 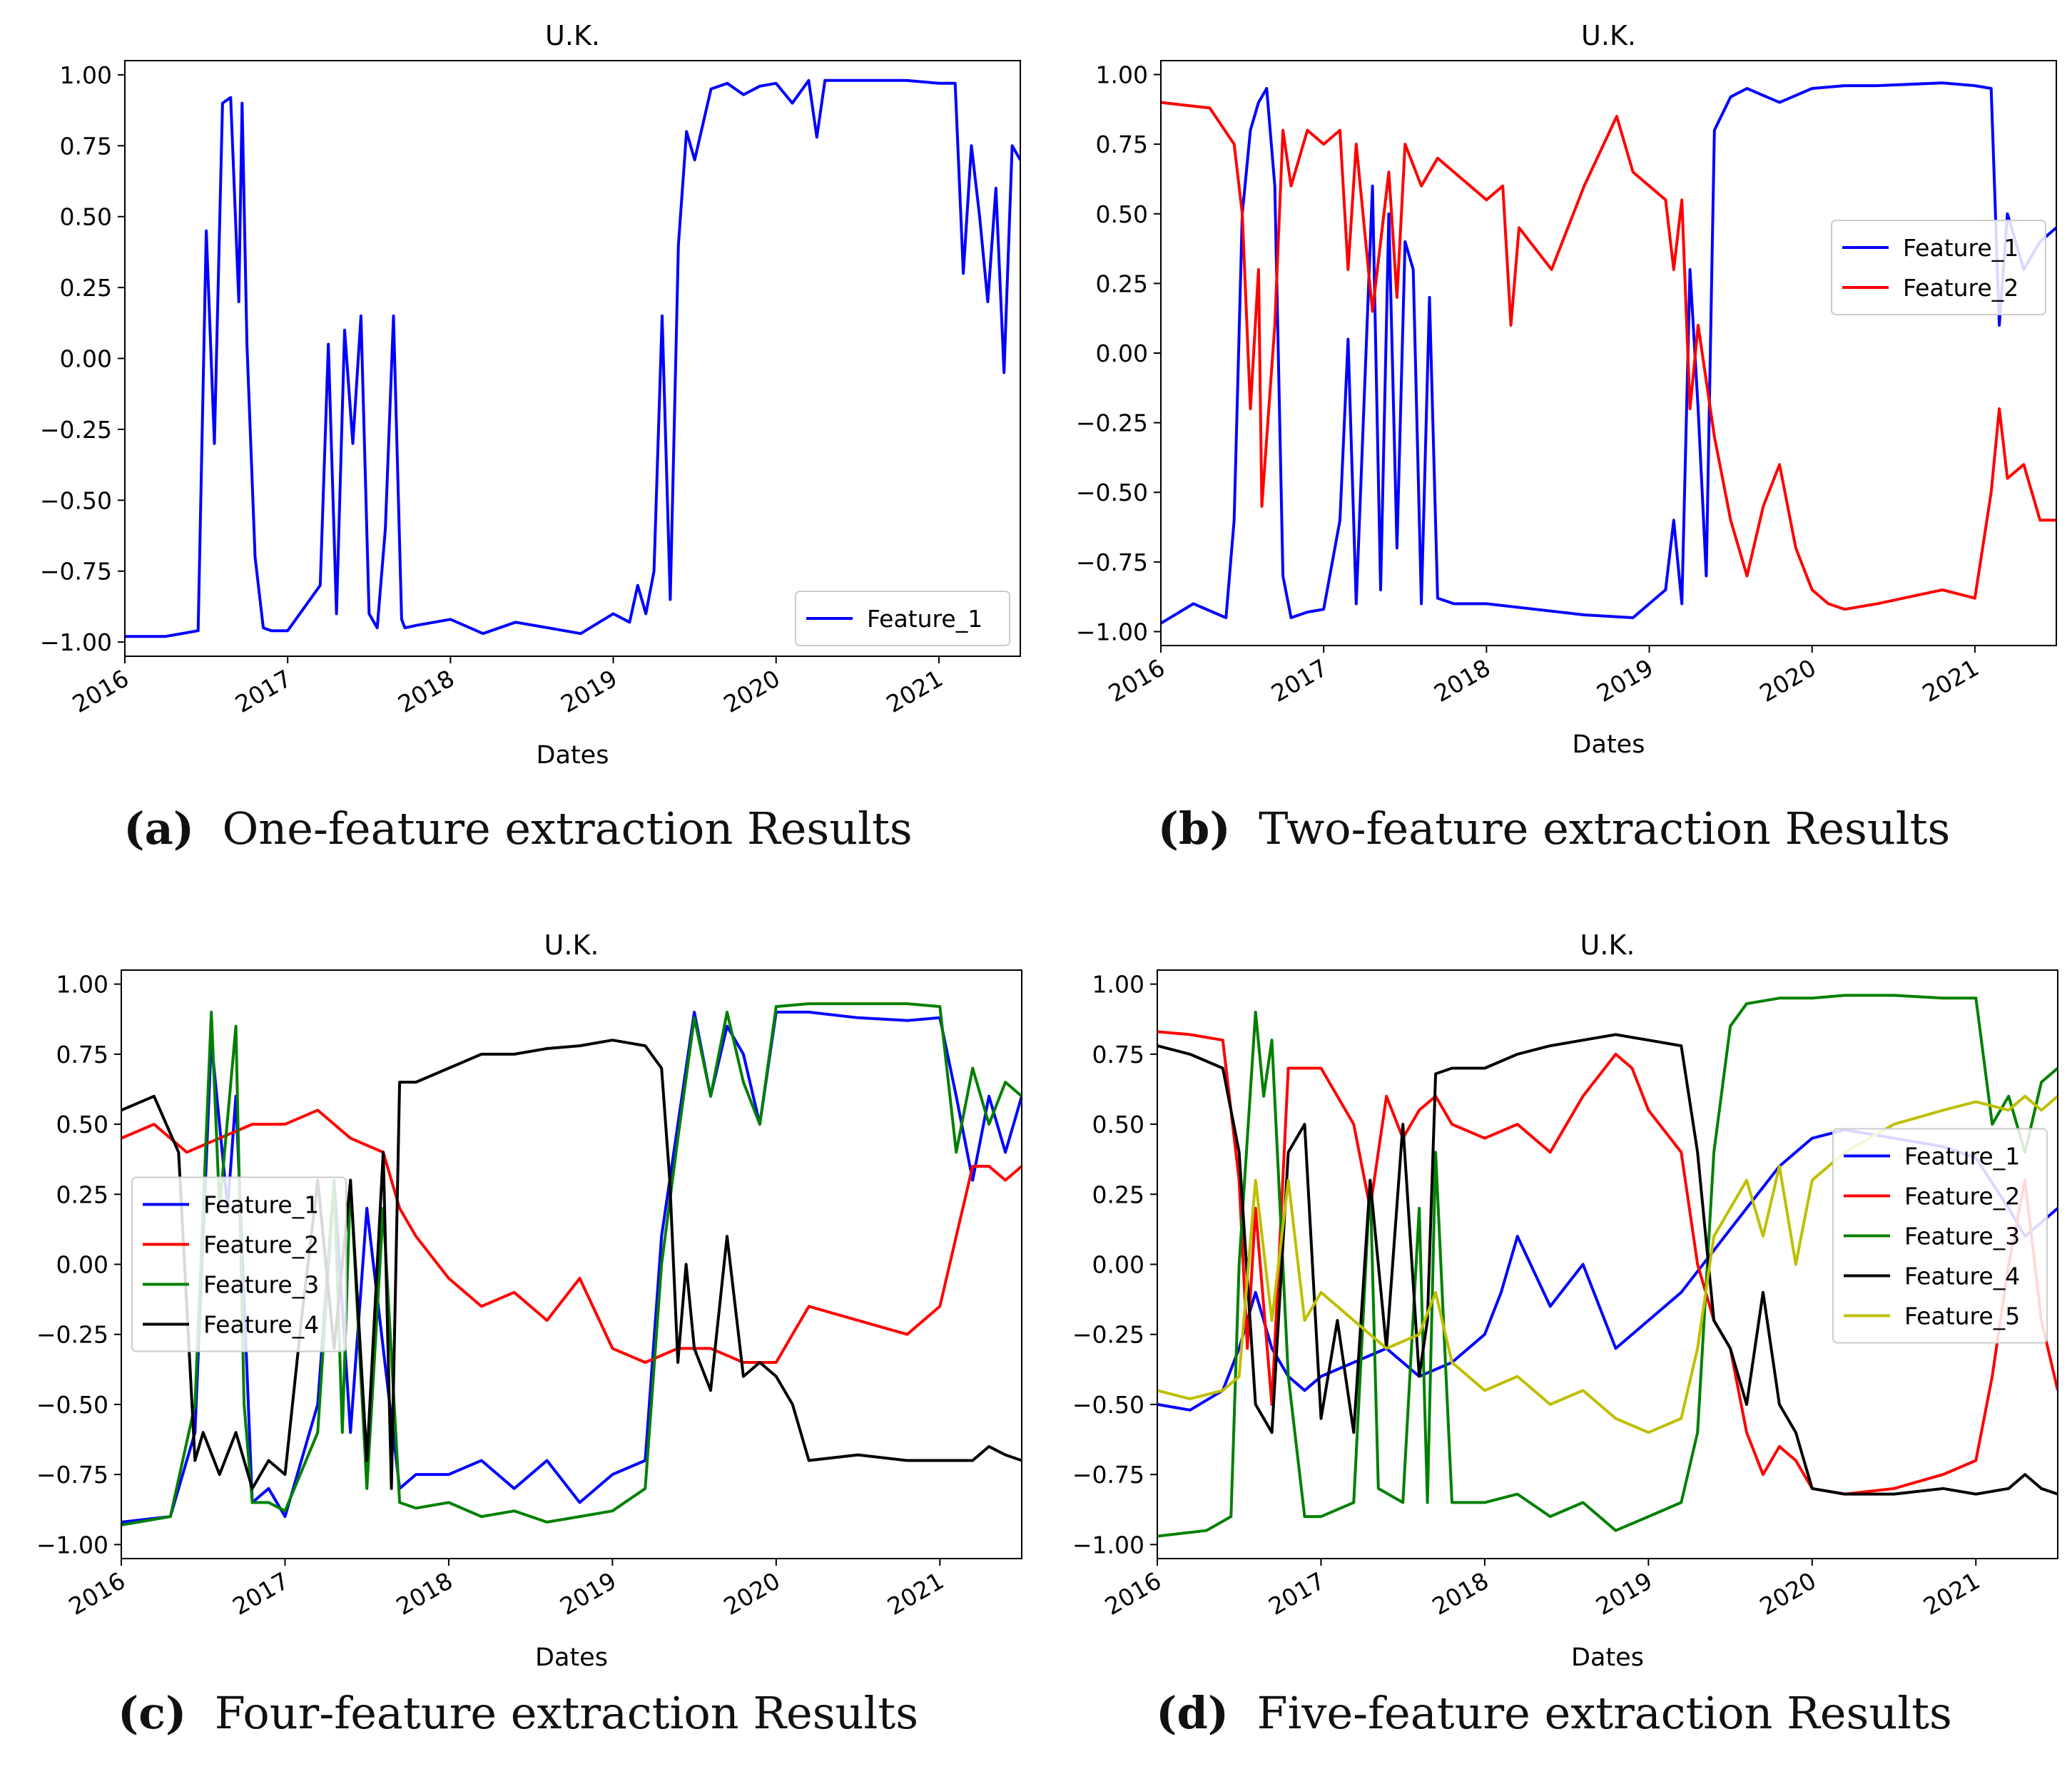 I want to click on caption-d-label: (d), so click(x=1192, y=1713).